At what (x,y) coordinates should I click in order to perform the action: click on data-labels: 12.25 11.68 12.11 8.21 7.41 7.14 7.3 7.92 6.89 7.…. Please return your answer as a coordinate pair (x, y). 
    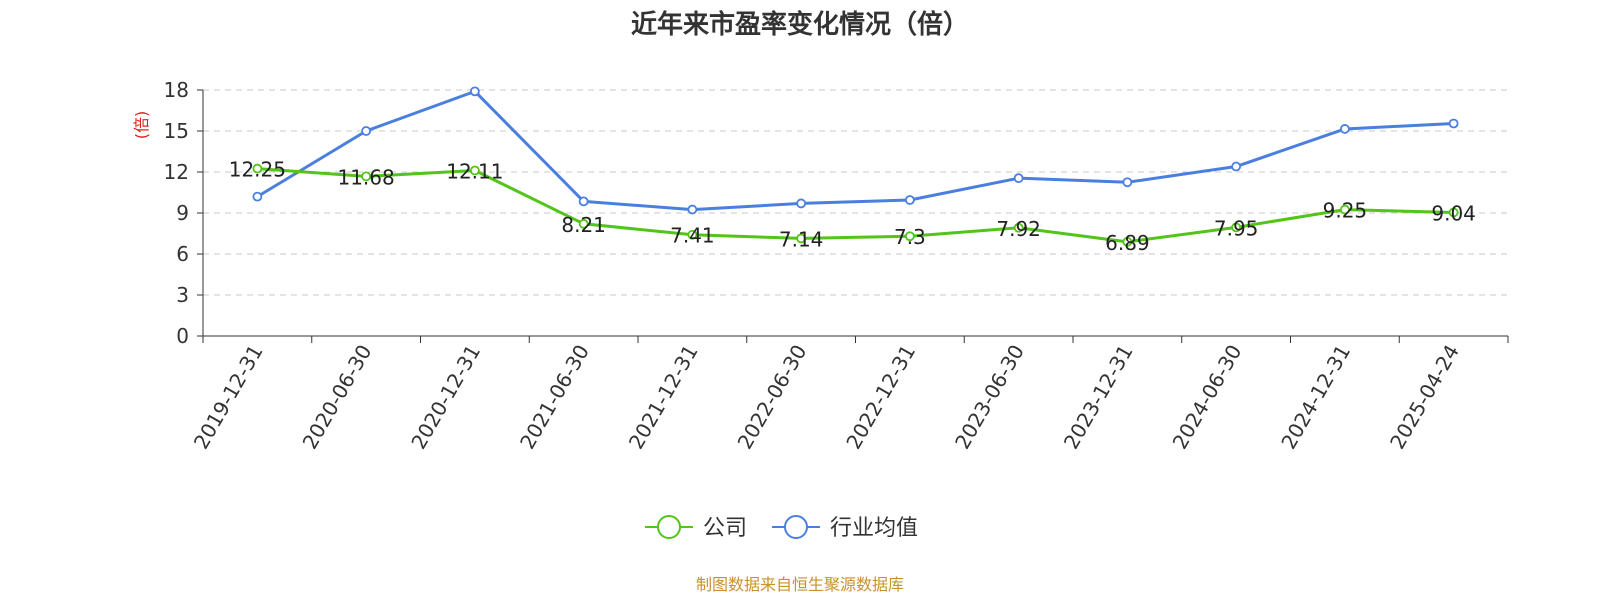
    Looking at the image, I should click on (852, 206).